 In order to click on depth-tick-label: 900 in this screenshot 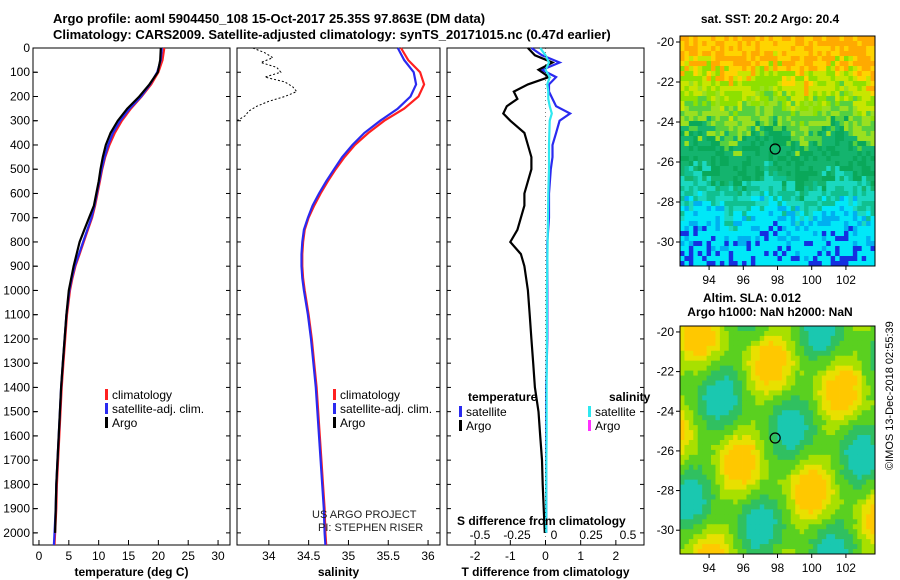, I will do `click(20, 266)`.